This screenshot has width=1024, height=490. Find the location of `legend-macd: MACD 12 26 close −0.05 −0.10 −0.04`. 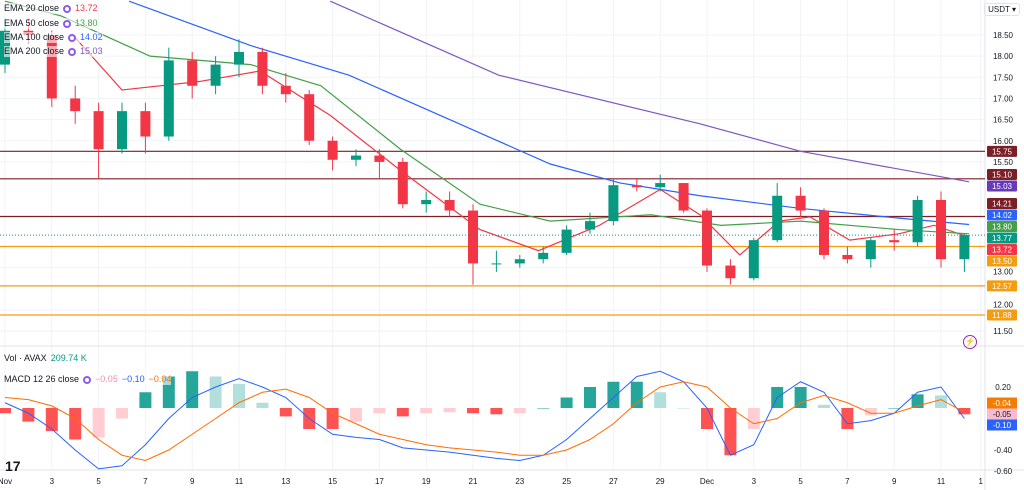

legend-macd: MACD 12 26 close −0.05 −0.10 −0.04 is located at coordinates (88, 379).